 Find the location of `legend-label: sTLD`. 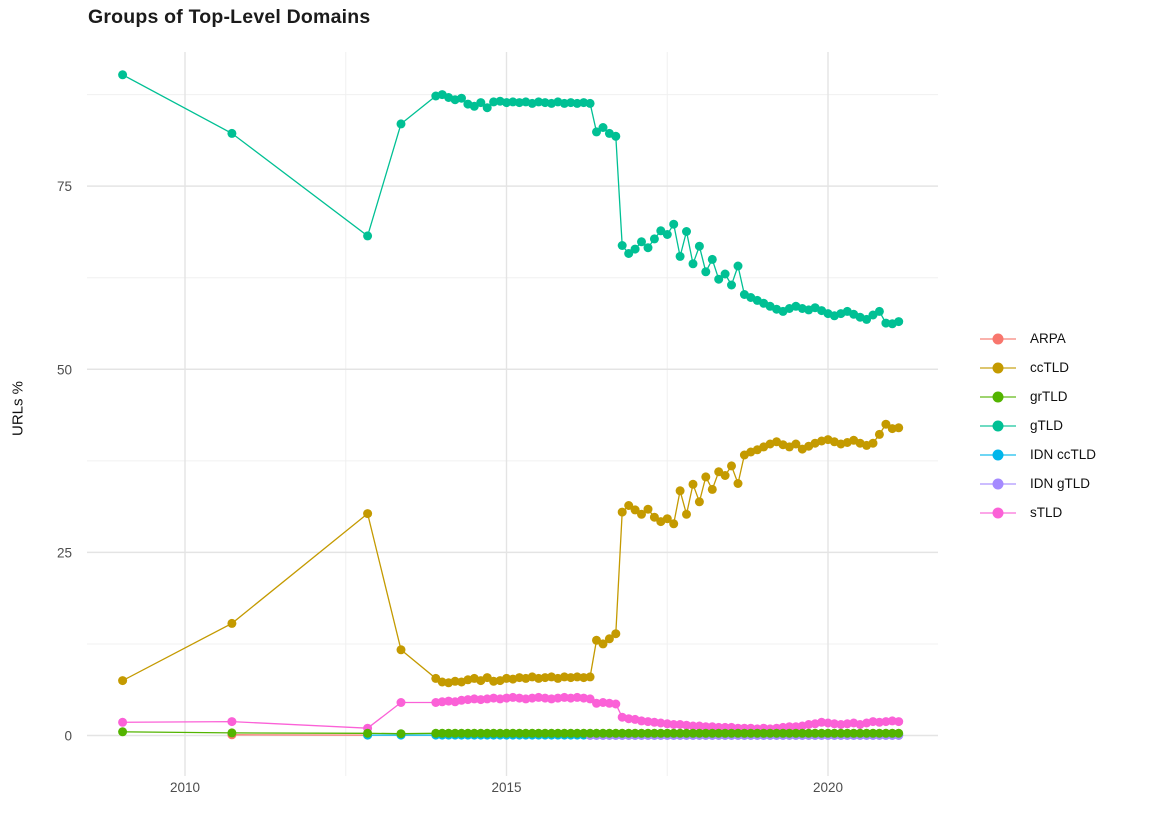

legend-label: sTLD is located at coordinates (1046, 512).